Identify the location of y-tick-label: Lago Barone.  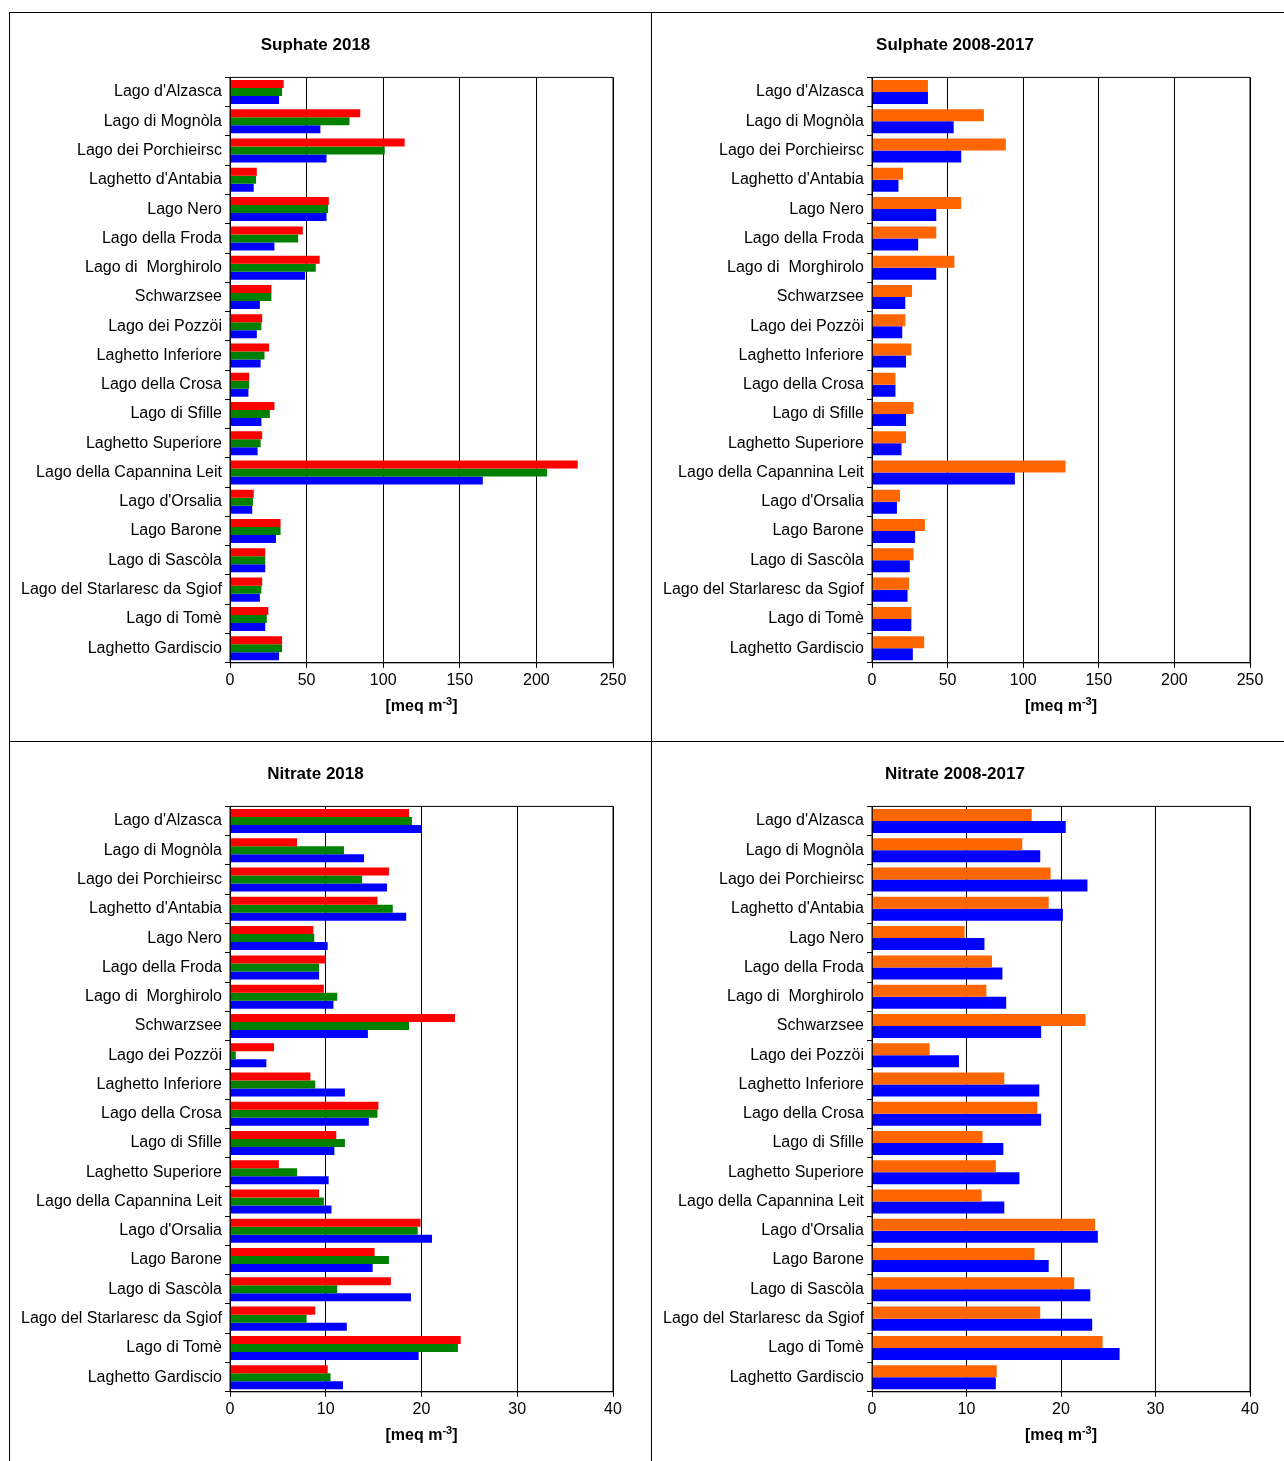
(176, 530).